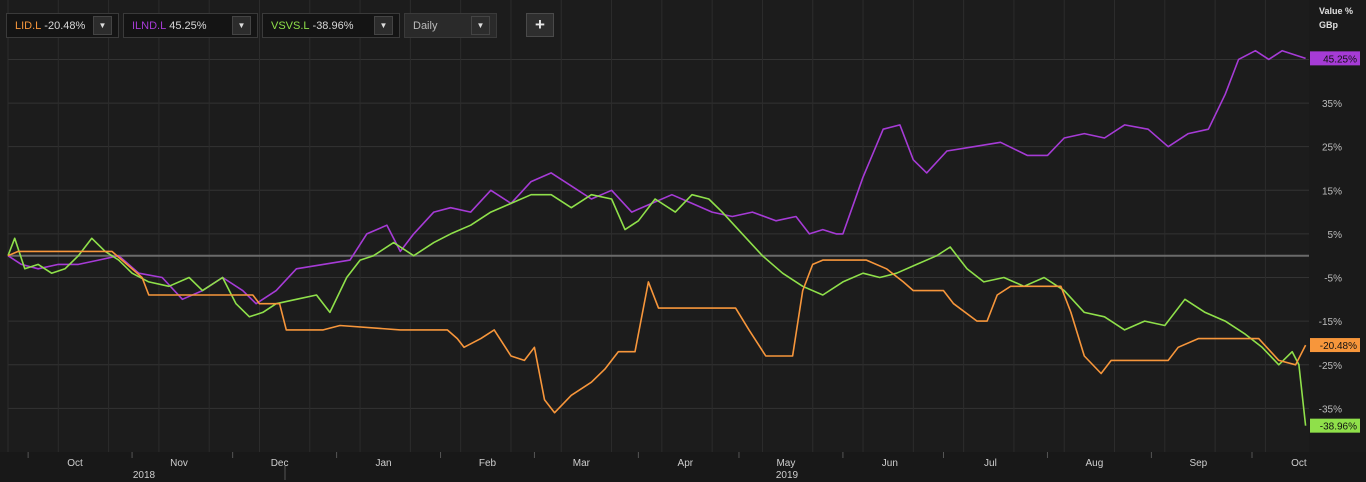  Describe the element at coordinates (890, 463) in the screenshot. I see `x-tick-label: Jun` at that location.